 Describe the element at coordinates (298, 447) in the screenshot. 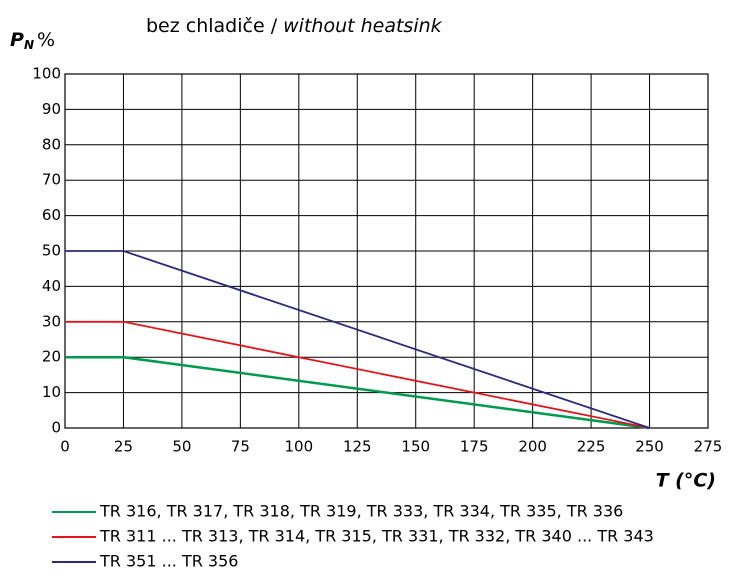

I see `x-tick-label: 100` at that location.